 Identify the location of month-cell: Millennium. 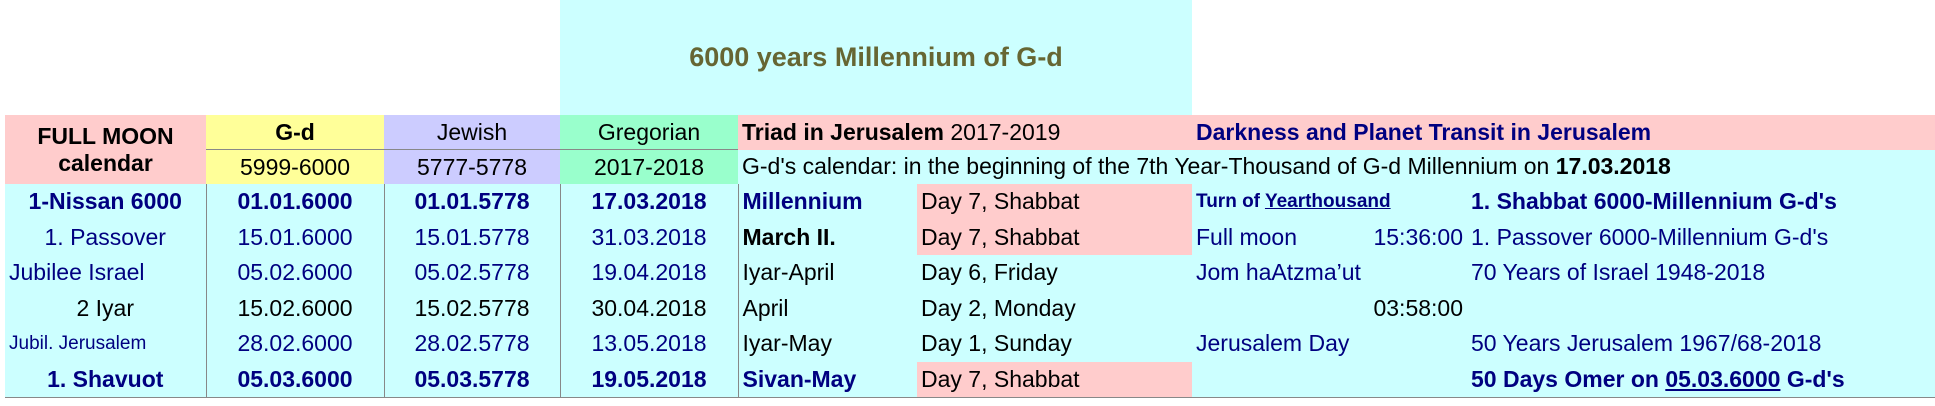
(827, 202).